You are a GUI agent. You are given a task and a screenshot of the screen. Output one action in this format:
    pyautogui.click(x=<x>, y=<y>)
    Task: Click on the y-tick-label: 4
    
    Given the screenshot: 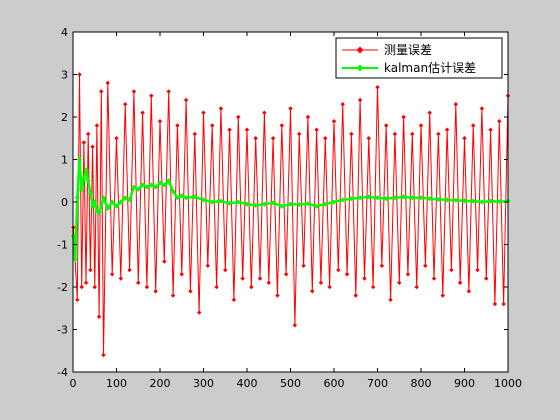 What is the action you would take?
    pyautogui.click(x=64, y=32)
    